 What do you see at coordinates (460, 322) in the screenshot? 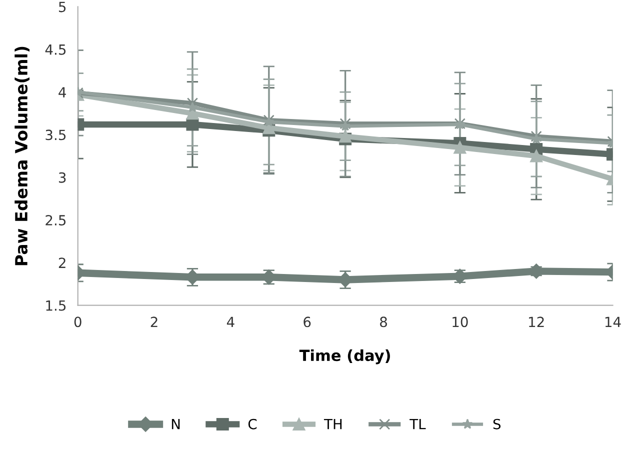
I see `x-tick-label: 10` at bounding box center [460, 322].